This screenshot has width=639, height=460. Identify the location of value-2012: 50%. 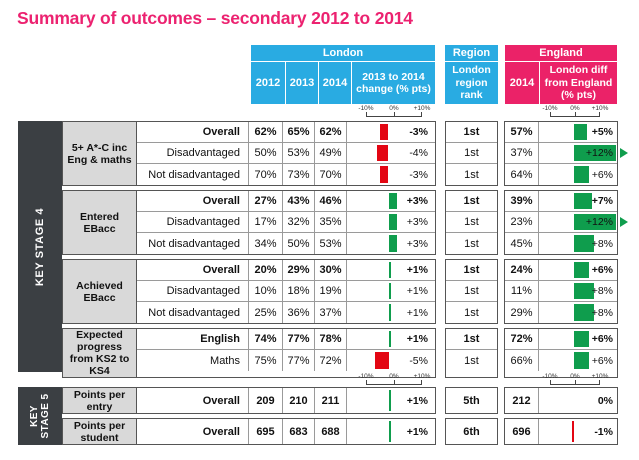
(266, 153).